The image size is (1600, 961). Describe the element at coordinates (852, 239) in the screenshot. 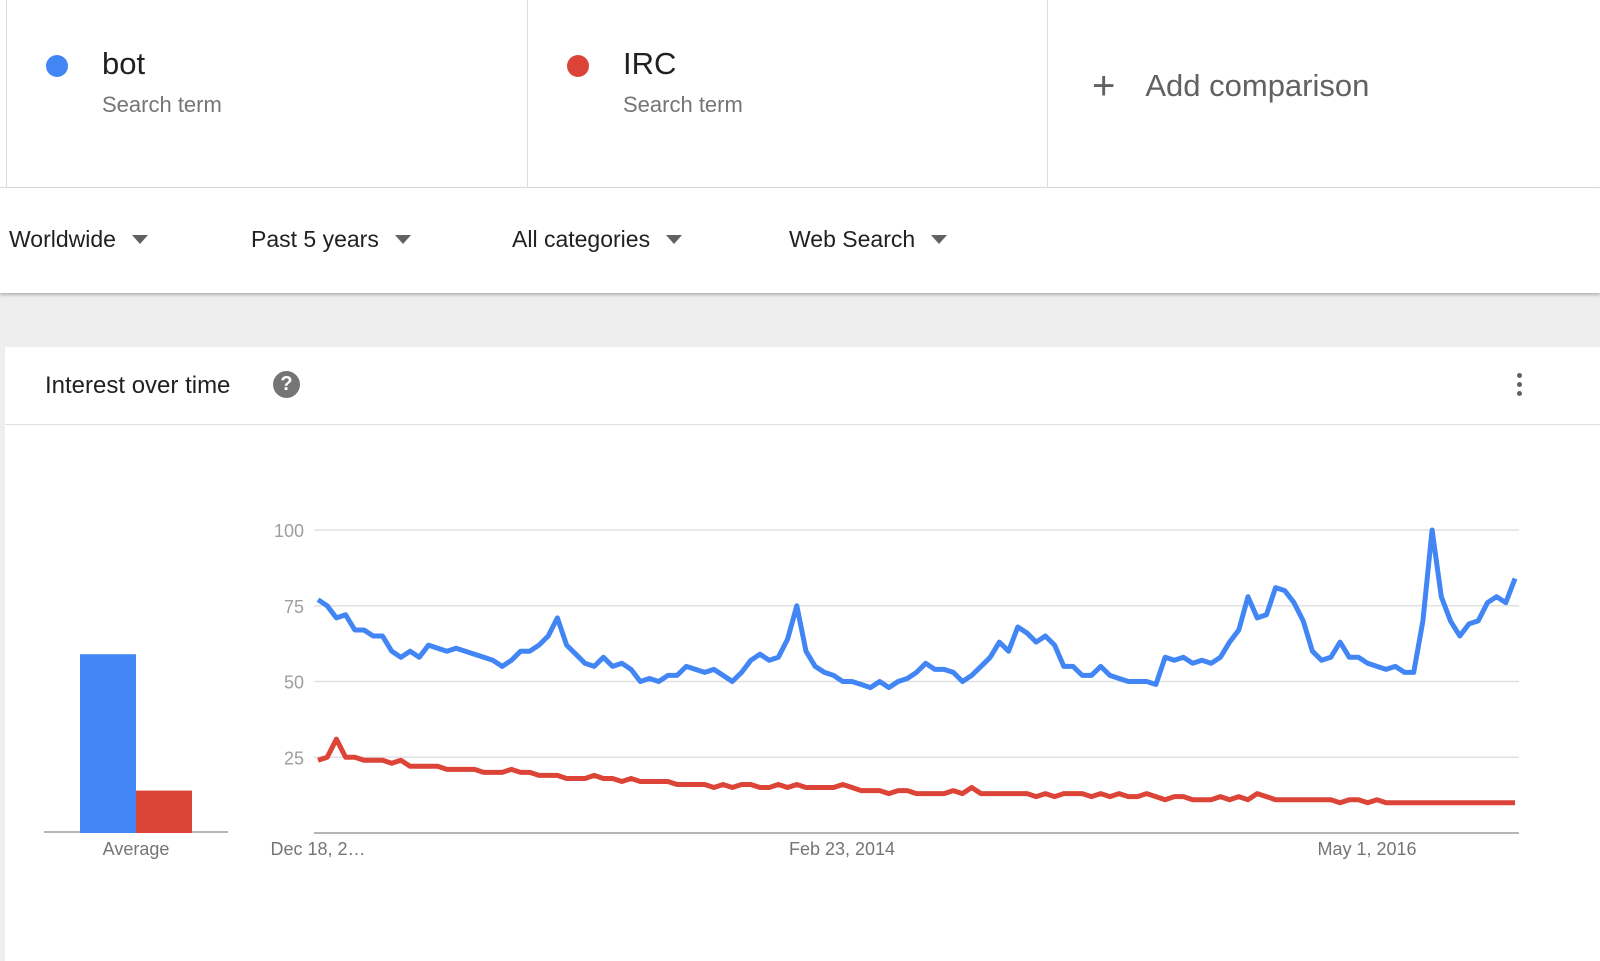

I see `dropdown-label: Web Search` at that location.